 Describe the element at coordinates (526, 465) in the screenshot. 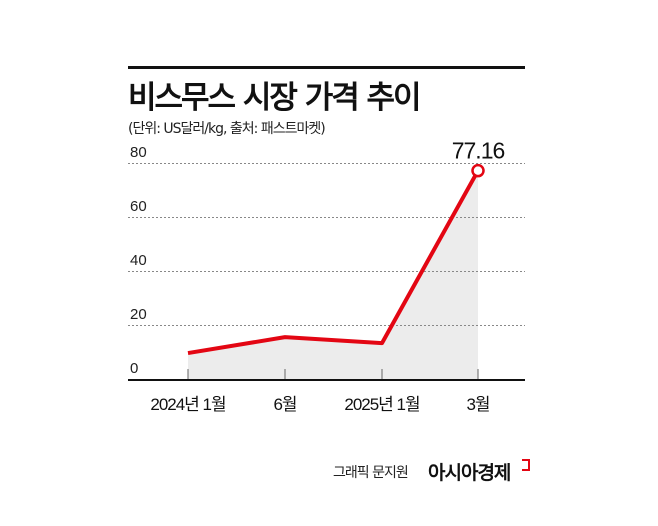

I see `brand-mark-icon` at that location.